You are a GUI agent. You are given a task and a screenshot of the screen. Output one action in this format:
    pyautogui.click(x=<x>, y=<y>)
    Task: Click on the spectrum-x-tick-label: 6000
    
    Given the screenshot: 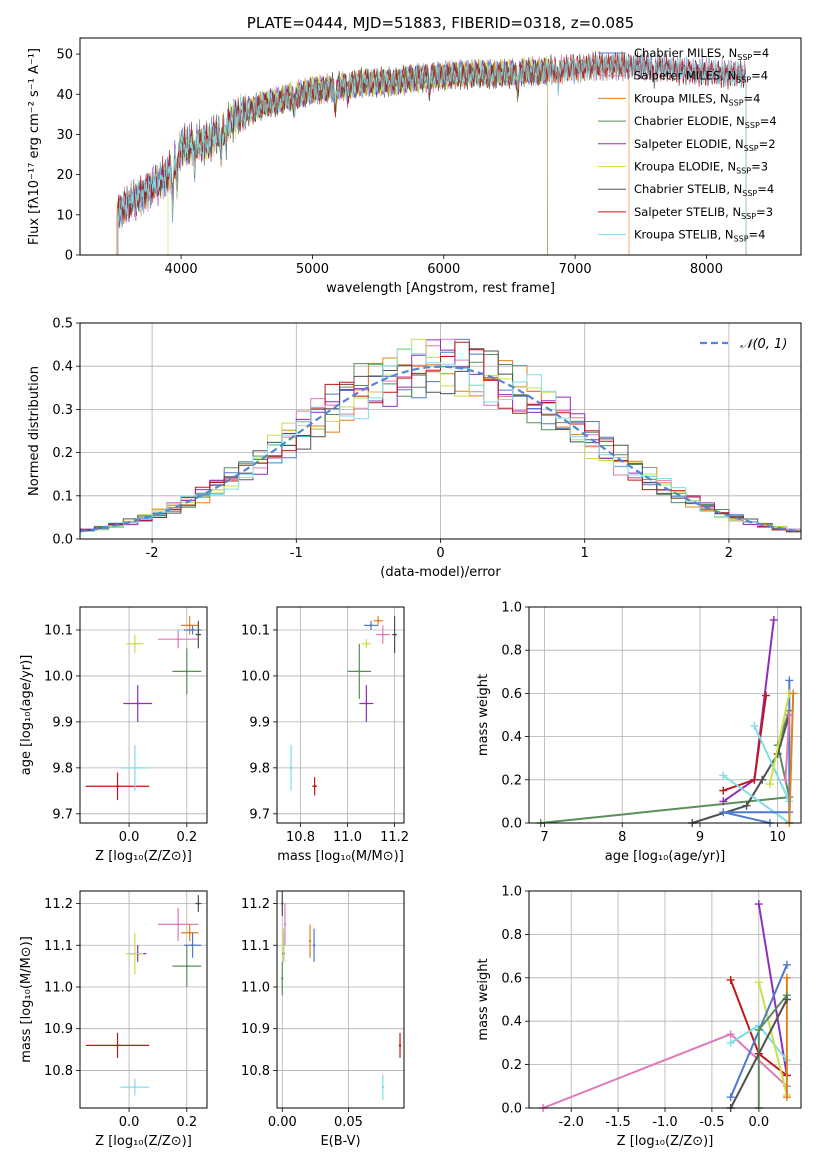 What is the action you would take?
    pyautogui.click(x=443, y=269)
    